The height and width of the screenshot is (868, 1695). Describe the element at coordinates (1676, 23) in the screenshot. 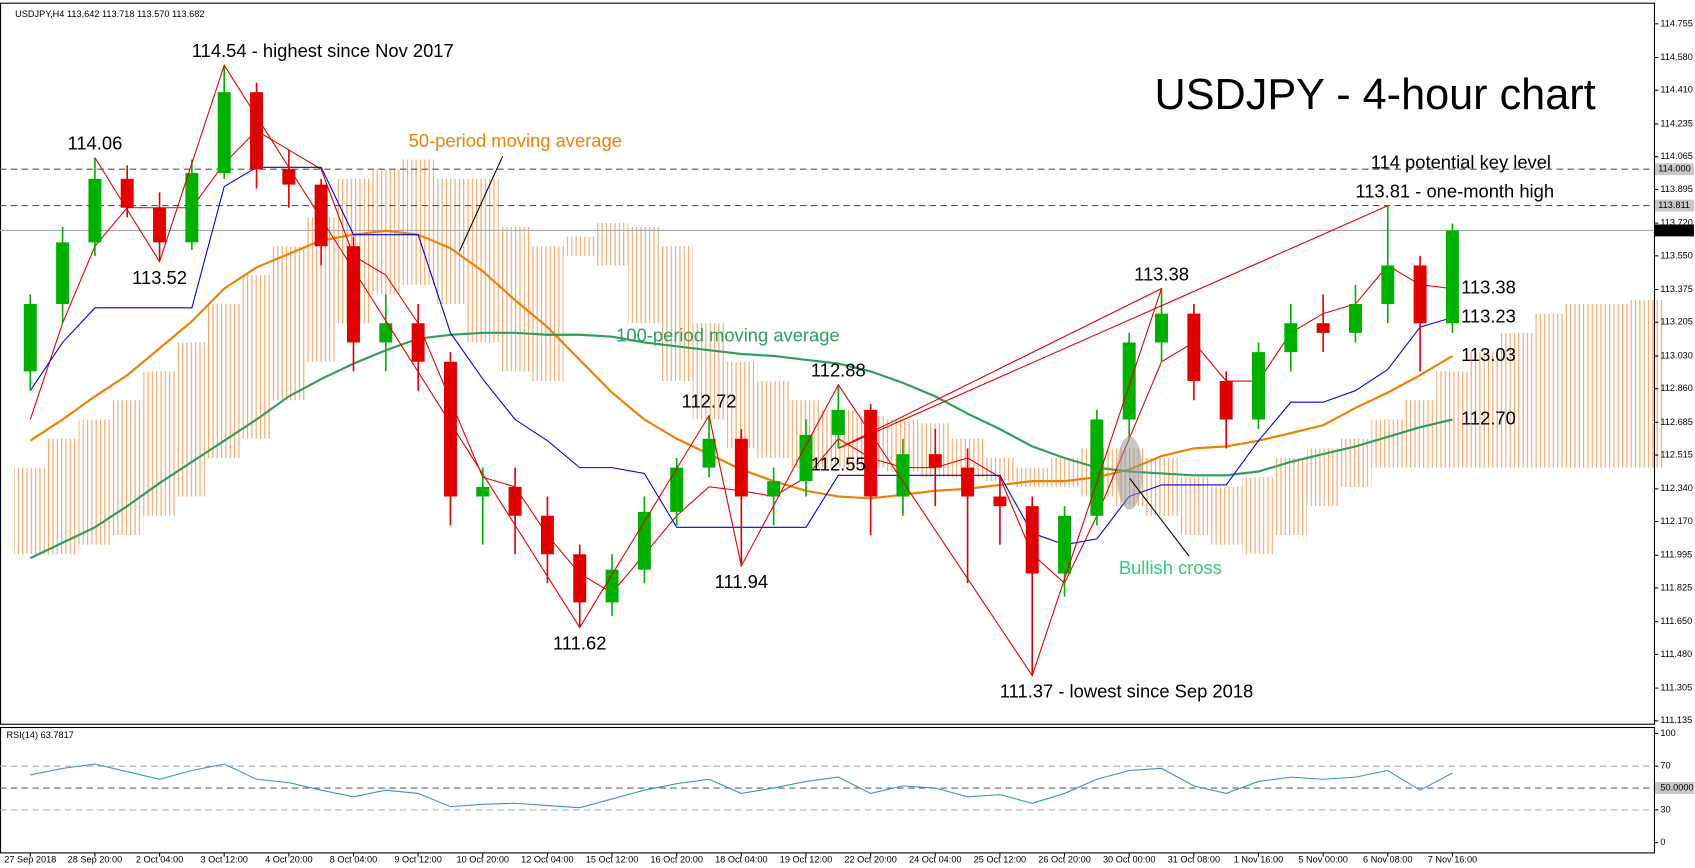

I see `y-tick-label: 114.755` at that location.